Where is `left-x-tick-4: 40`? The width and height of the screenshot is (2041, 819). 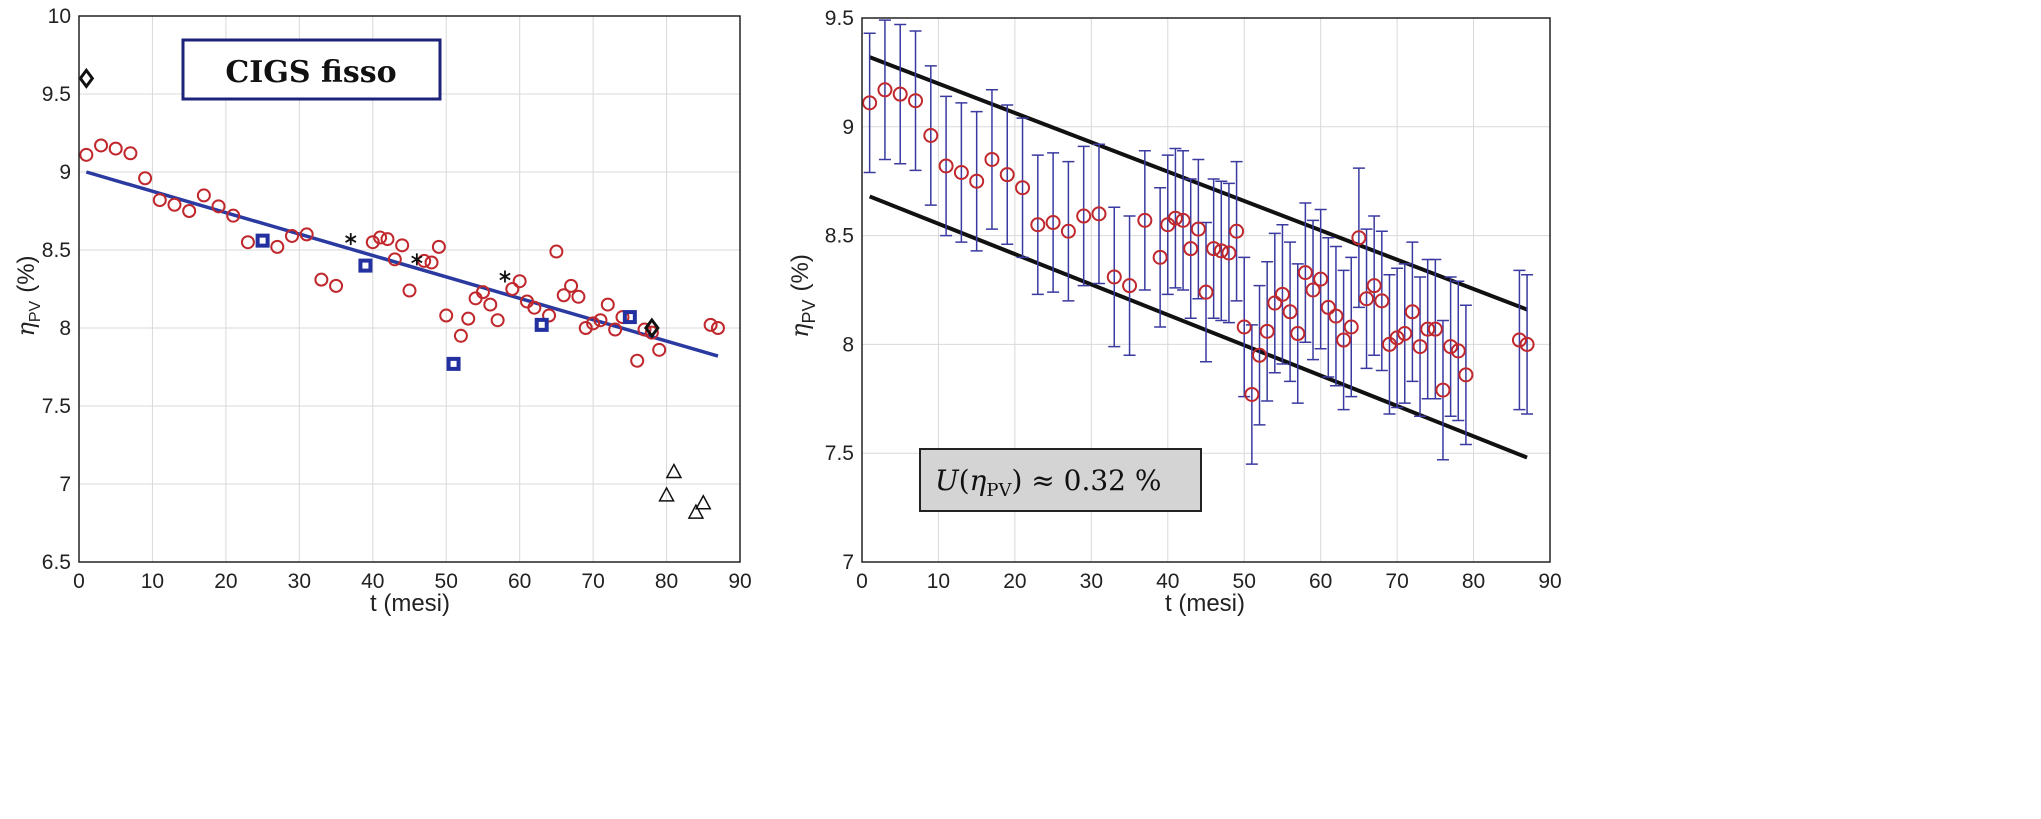 left-x-tick-4: 40 is located at coordinates (372, 581).